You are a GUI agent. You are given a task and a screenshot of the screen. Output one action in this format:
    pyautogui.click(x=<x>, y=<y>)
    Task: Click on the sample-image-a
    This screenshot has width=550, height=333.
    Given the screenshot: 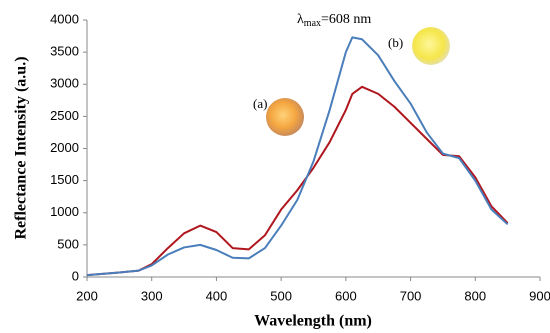 What is the action you would take?
    pyautogui.click(x=285, y=117)
    